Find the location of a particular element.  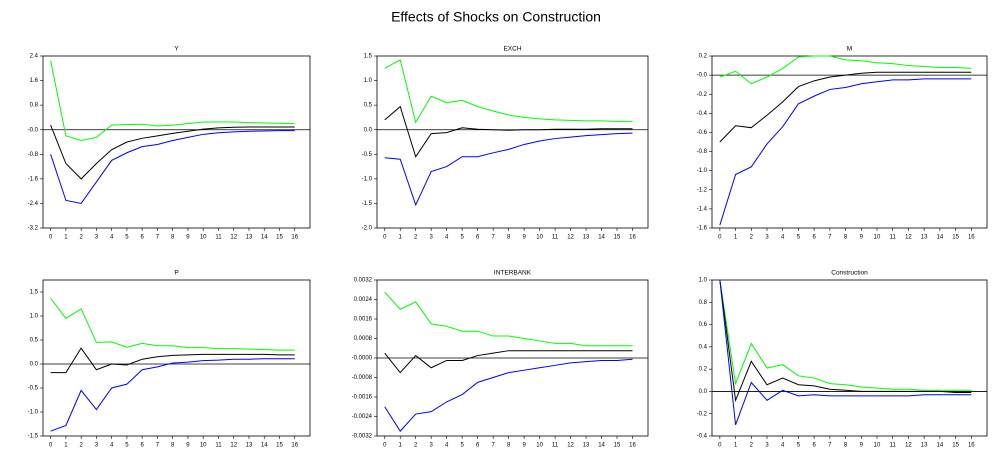

panel-title: M is located at coordinates (849, 49).